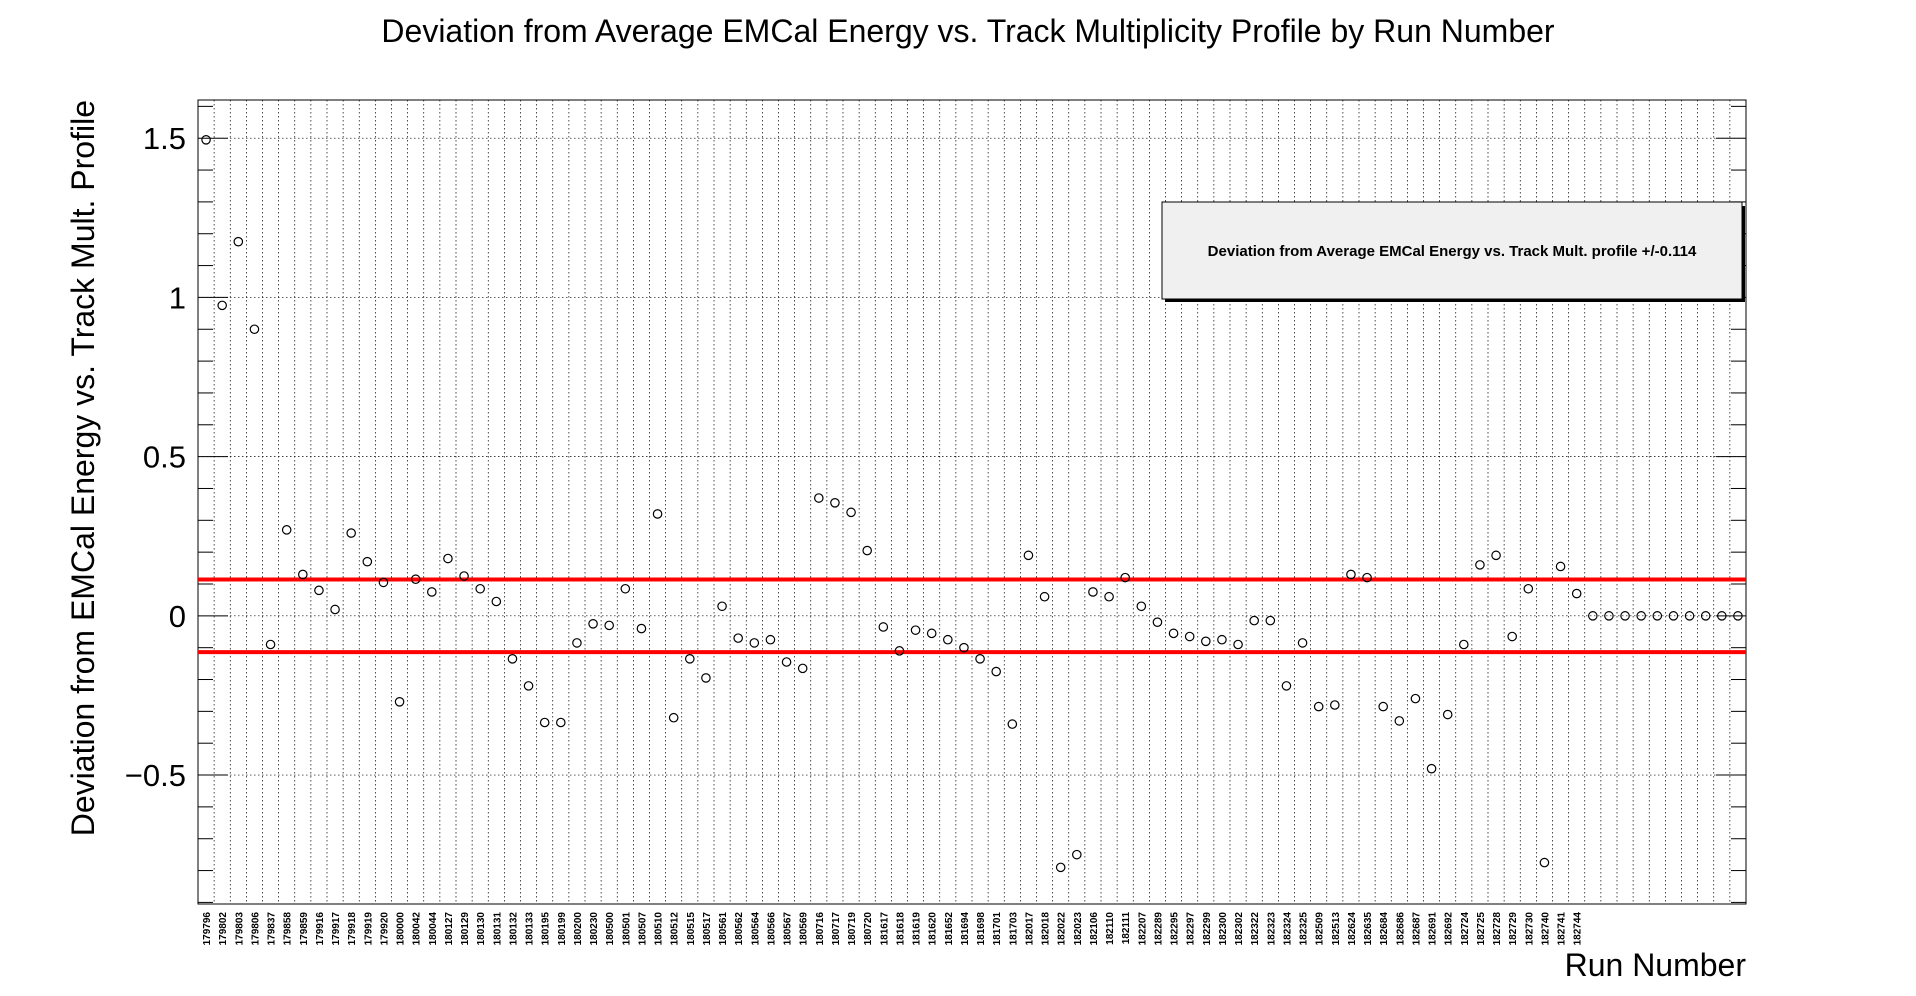  I want to click on x-tick-label: 182741, so click(1562, 929).